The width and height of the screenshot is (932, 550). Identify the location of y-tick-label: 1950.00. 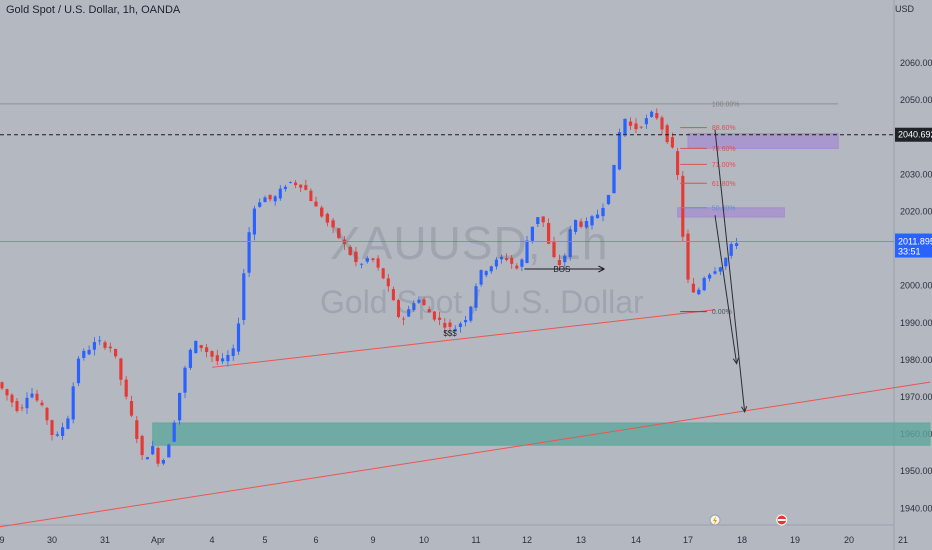
(916, 471).